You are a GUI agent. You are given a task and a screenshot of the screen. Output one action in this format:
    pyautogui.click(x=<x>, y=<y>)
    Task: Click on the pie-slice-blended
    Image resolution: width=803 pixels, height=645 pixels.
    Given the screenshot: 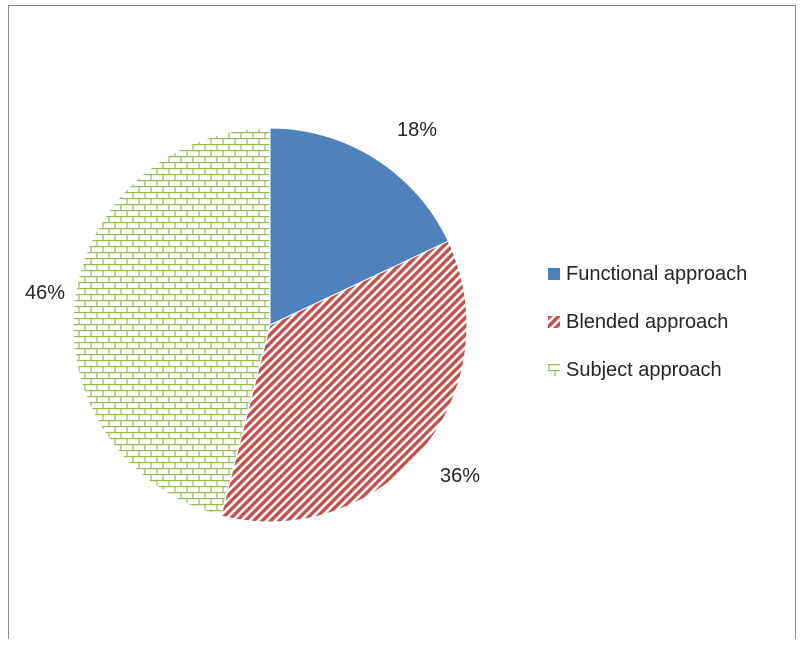 What is the action you would take?
    pyautogui.click(x=344, y=381)
    